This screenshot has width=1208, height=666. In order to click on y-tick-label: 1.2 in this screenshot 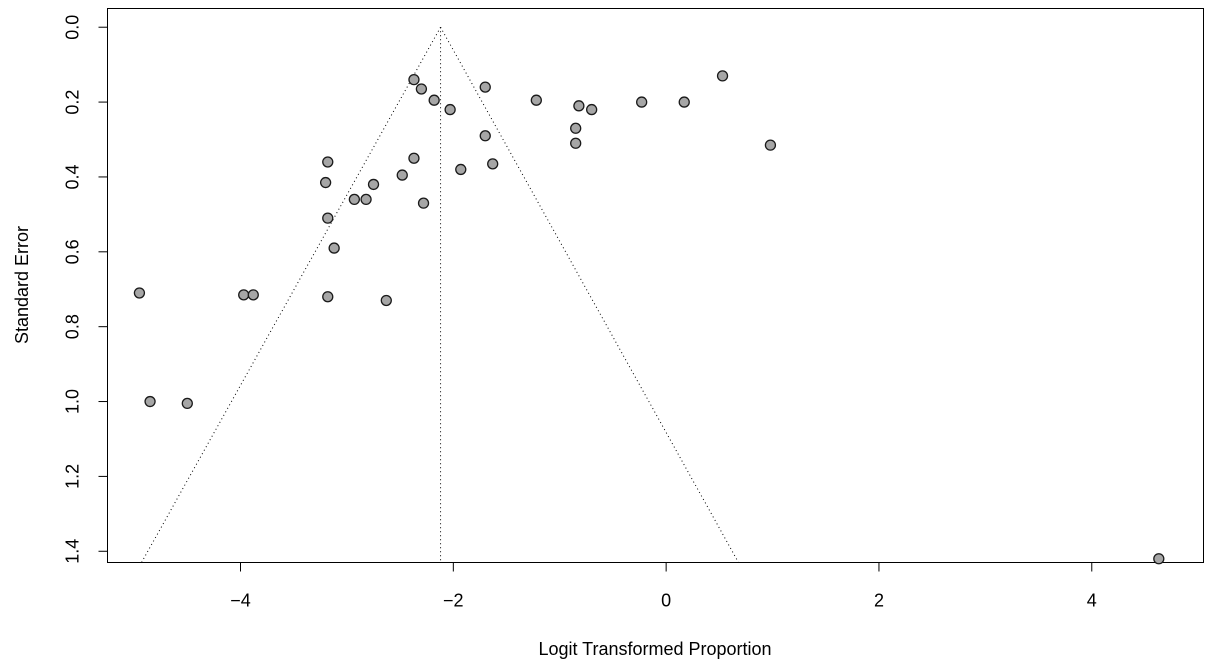, I will do `click(73, 476)`.